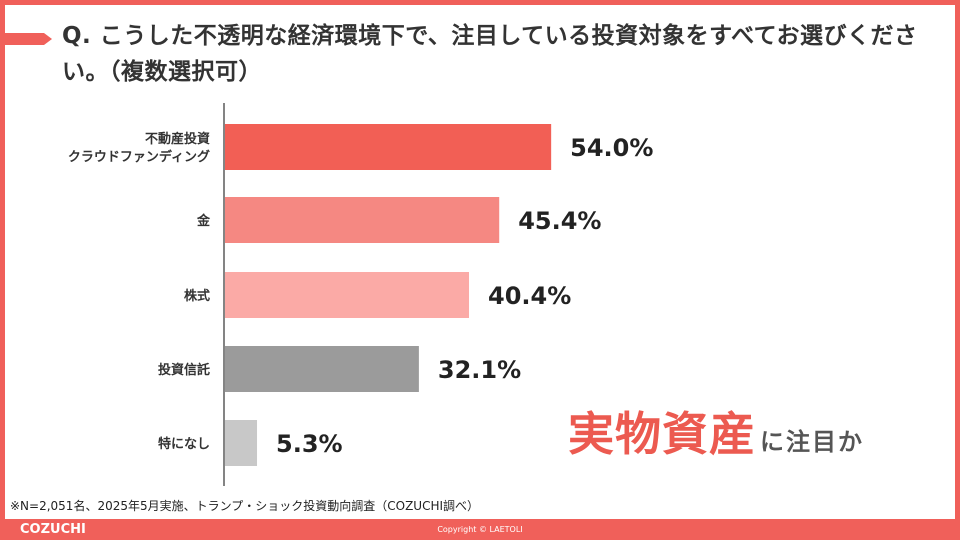 The width and height of the screenshot is (960, 540). What do you see at coordinates (559, 221) in the screenshot?
I see `value-label: 45.4%` at bounding box center [559, 221].